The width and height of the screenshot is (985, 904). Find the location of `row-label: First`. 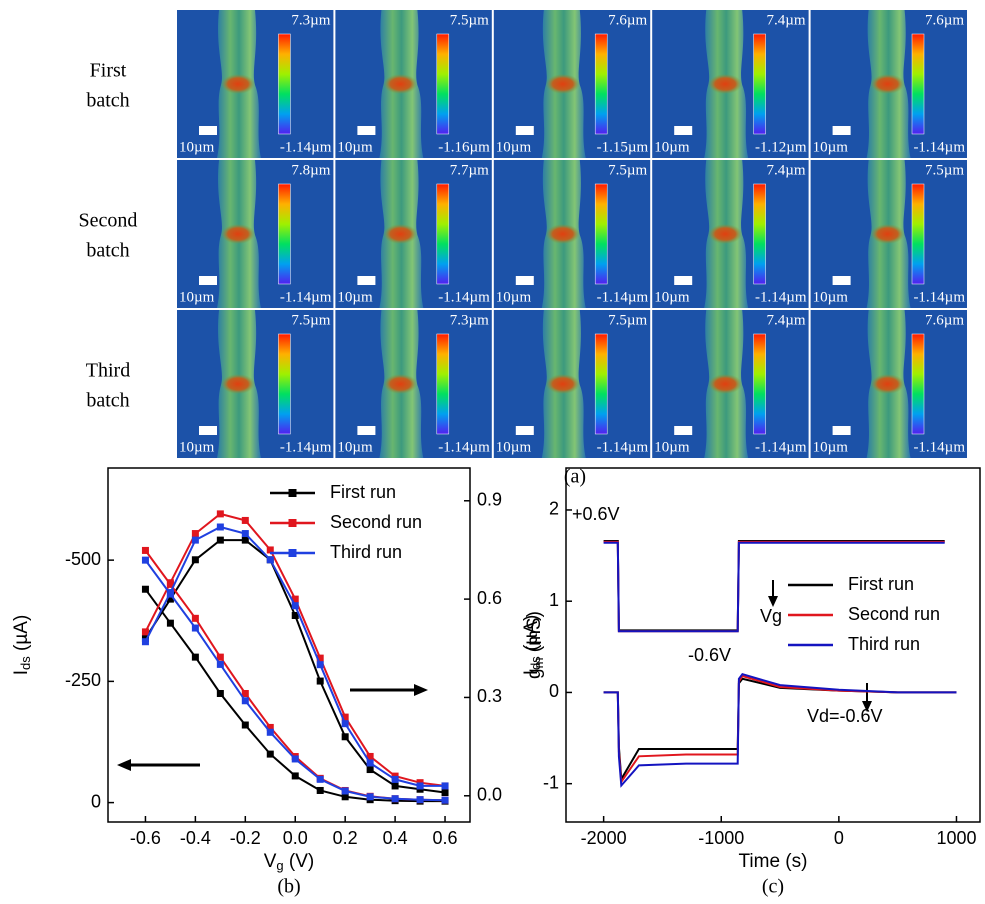

row-label: First is located at coordinates (108, 71).